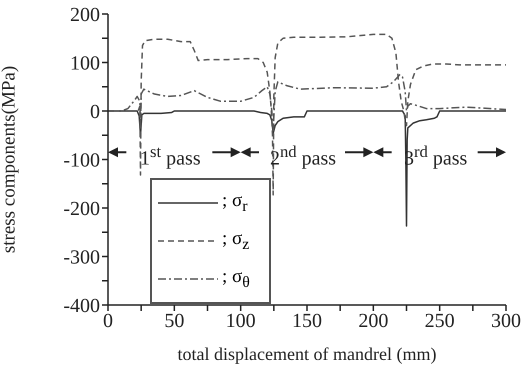  Describe the element at coordinates (81, 209) in the screenshot. I see `y-tick-label: -200` at that location.